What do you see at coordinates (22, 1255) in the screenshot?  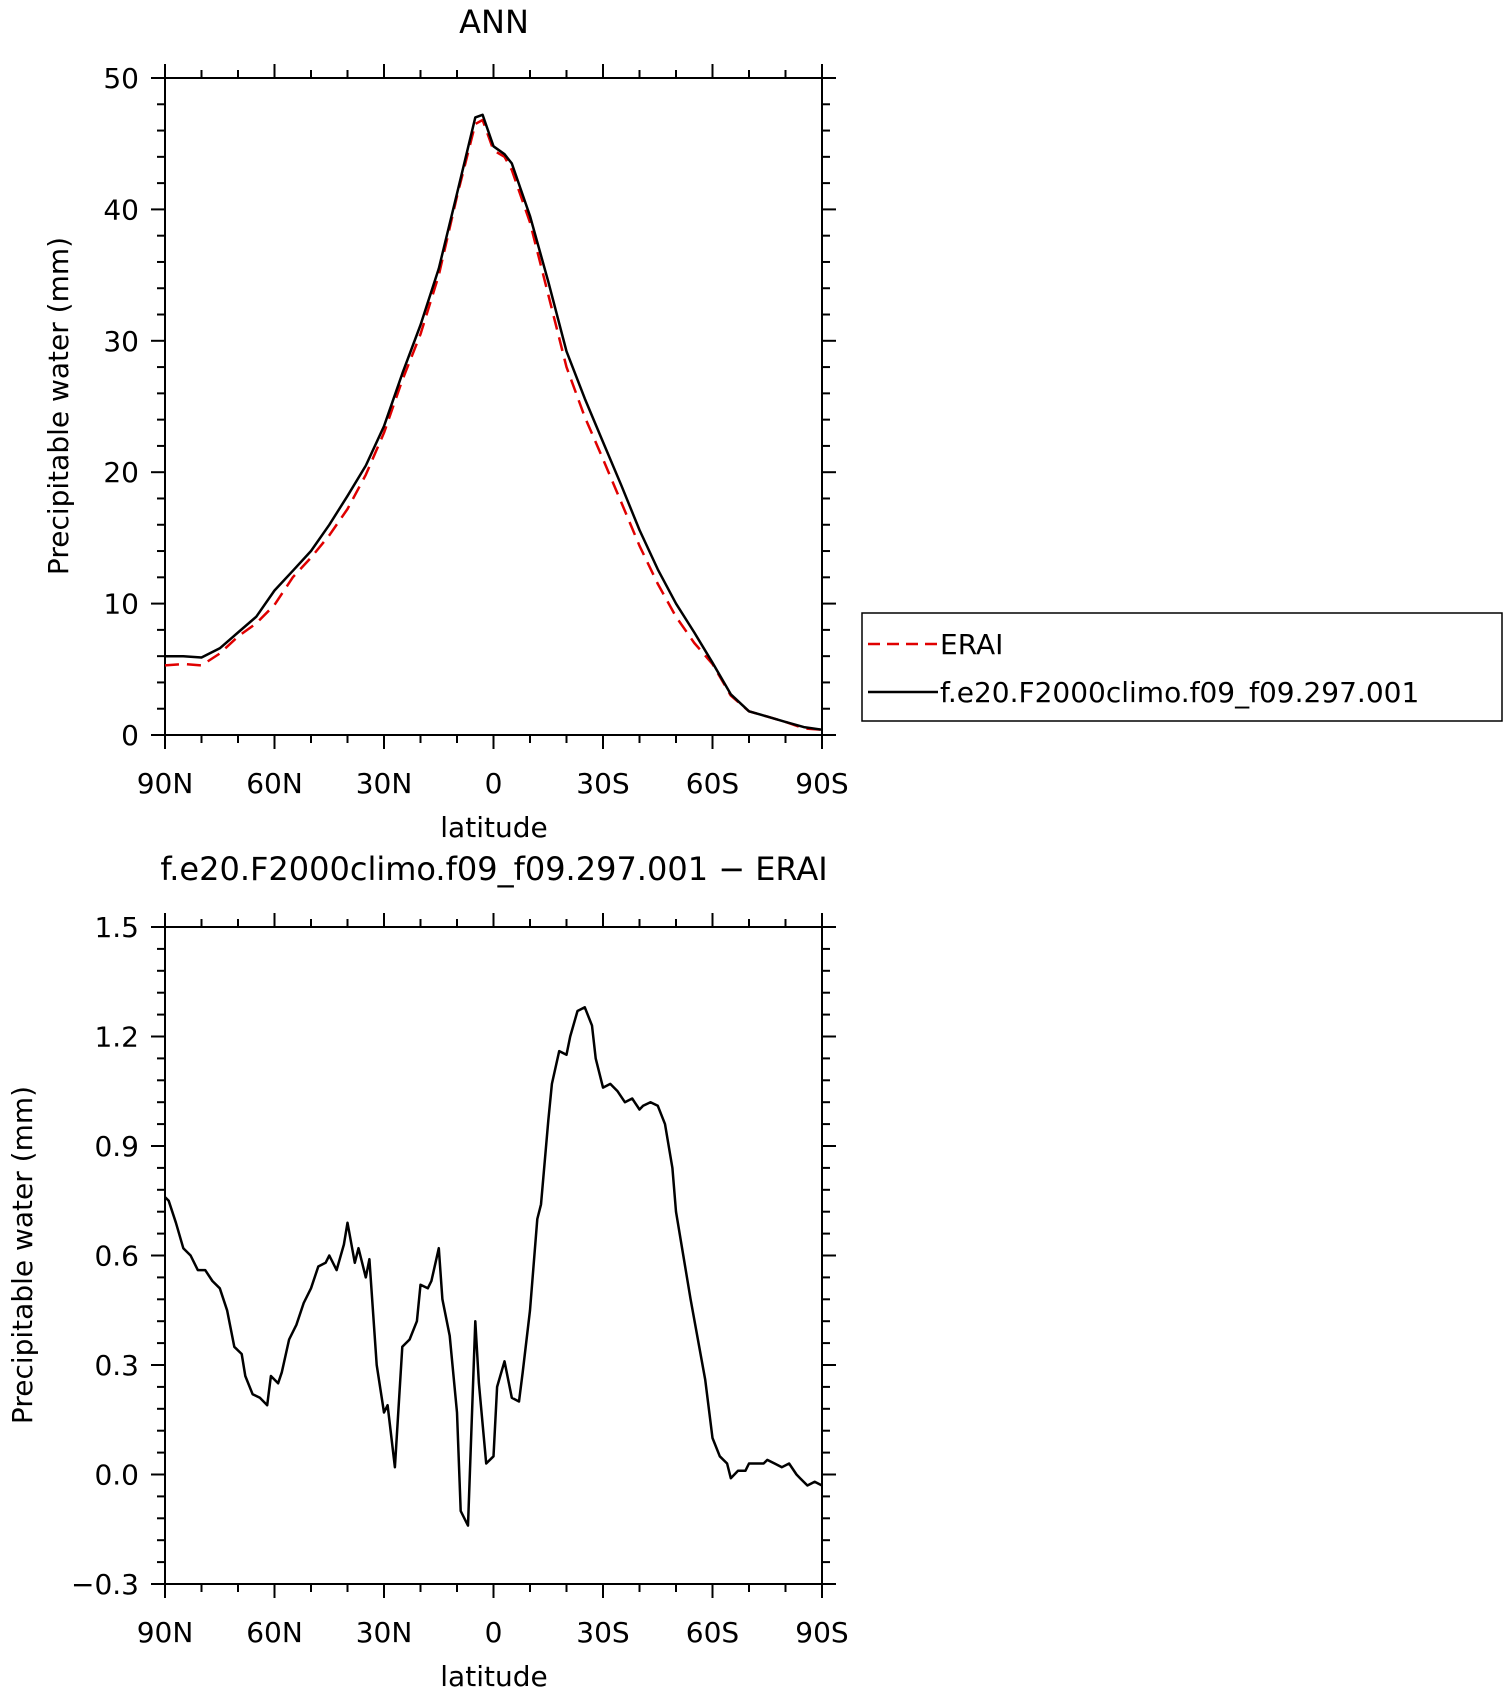 I see `bottom-y-axis-label: Precipitable water (mm)` at bounding box center [22, 1255].